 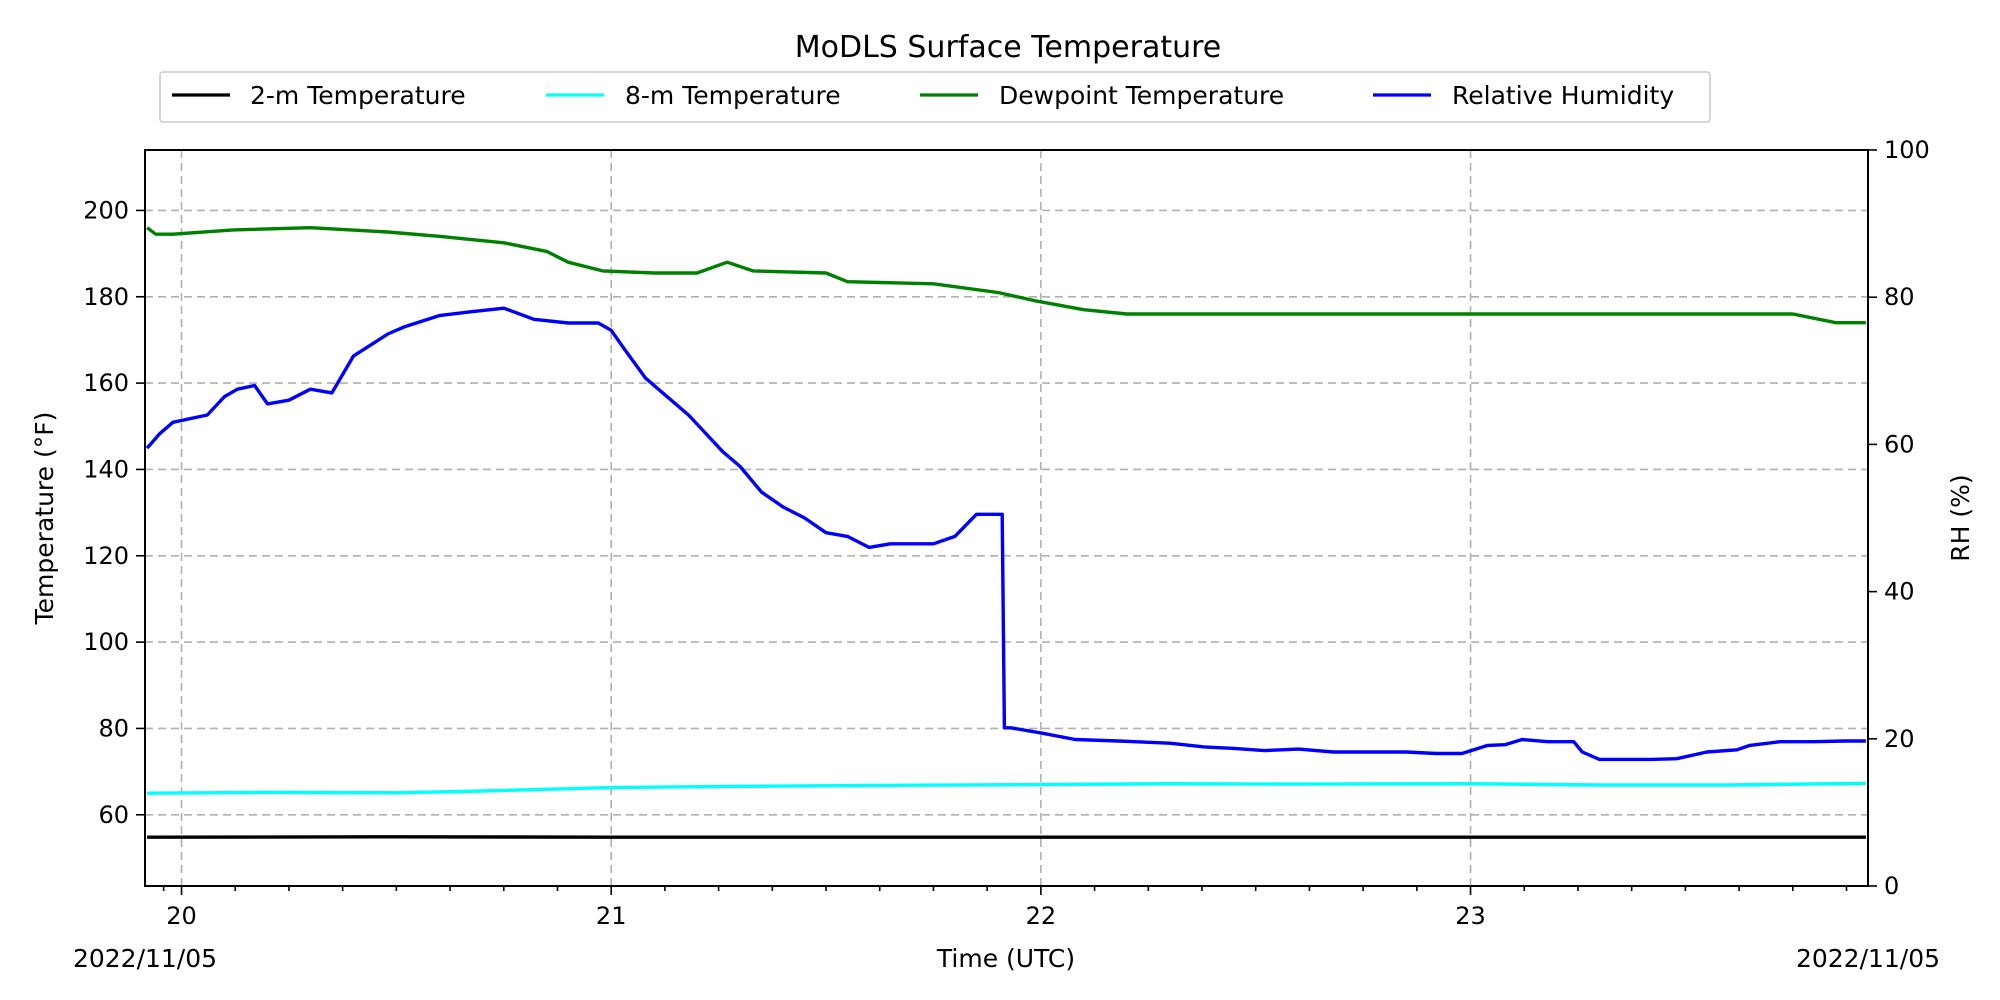 What do you see at coordinates (1899, 297) in the screenshot?
I see `y2-tick-label: 80` at bounding box center [1899, 297].